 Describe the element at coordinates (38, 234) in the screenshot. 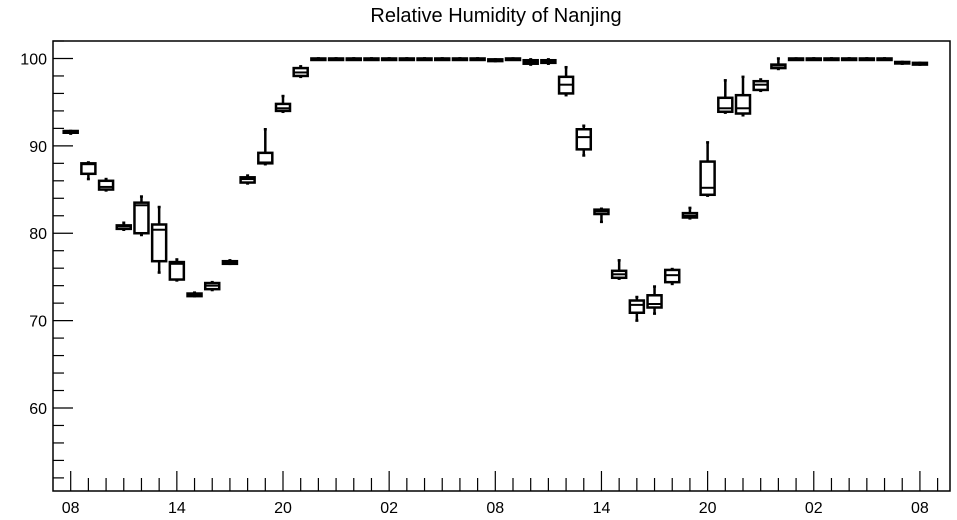

I see `y-tick-label: 80` at that location.